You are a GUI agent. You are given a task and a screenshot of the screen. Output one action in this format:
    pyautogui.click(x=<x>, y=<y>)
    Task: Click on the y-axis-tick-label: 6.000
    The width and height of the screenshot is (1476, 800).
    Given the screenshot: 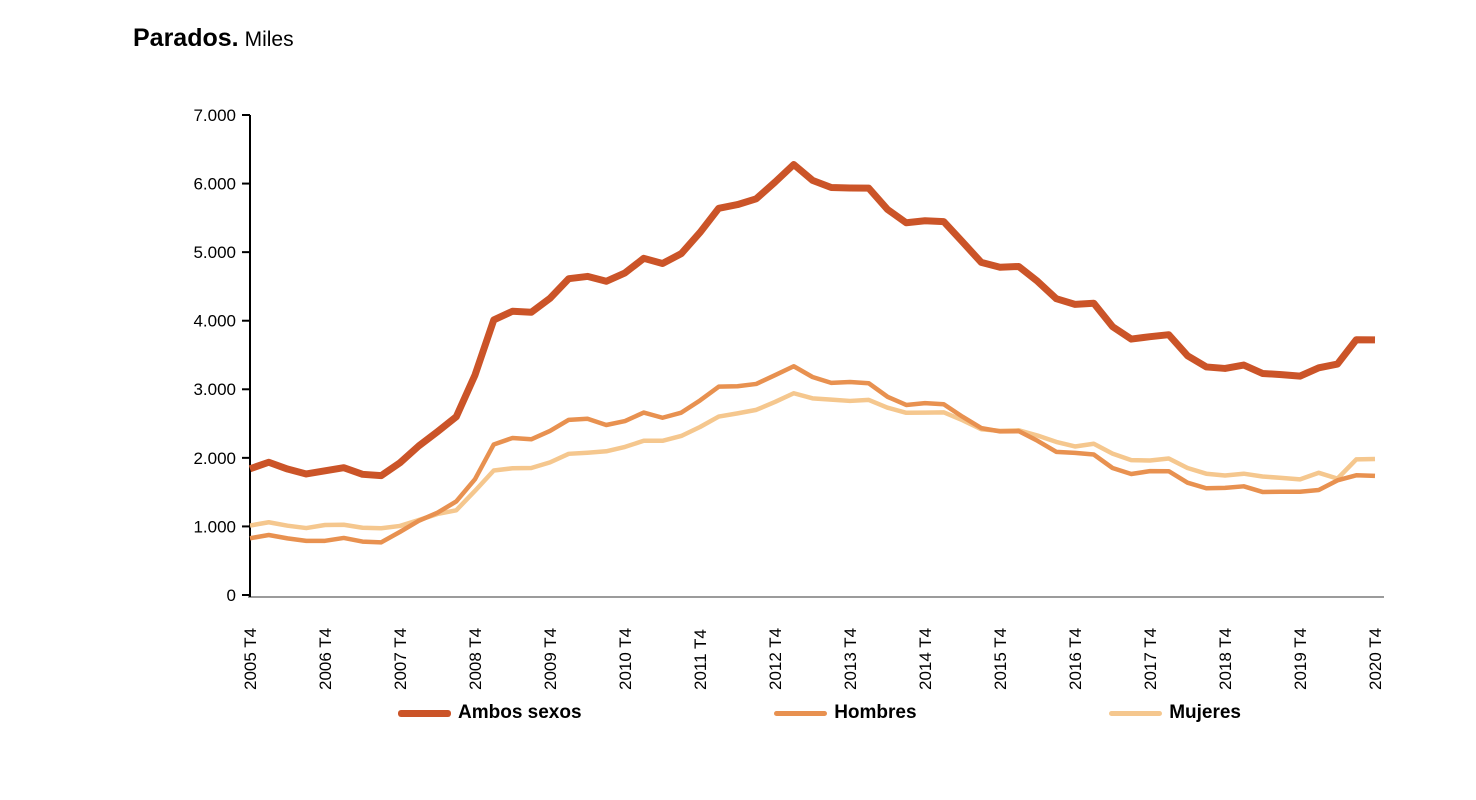 What is the action you would take?
    pyautogui.click(x=214, y=184)
    